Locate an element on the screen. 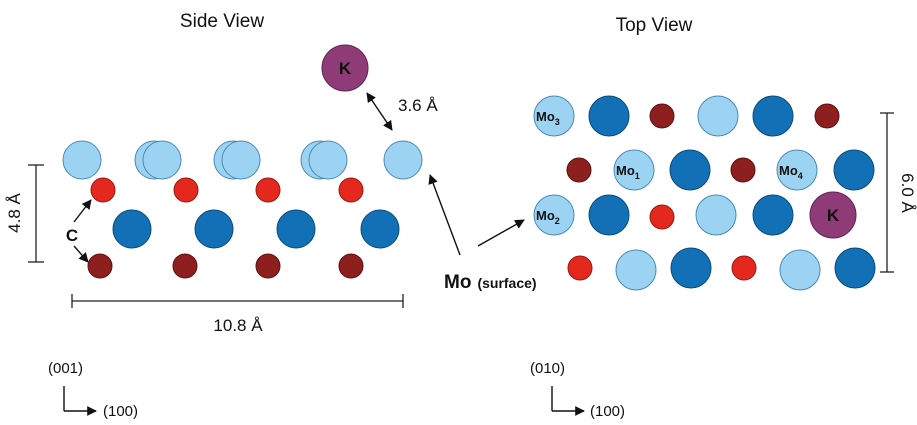 Image resolution: width=917 pixels, height=425 pixels. carbon-arrow-lower is located at coordinates (81, 254).